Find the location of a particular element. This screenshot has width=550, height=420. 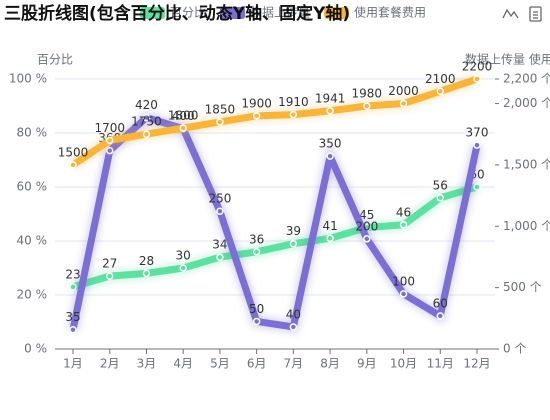

data-label: 46 is located at coordinates (403, 212).